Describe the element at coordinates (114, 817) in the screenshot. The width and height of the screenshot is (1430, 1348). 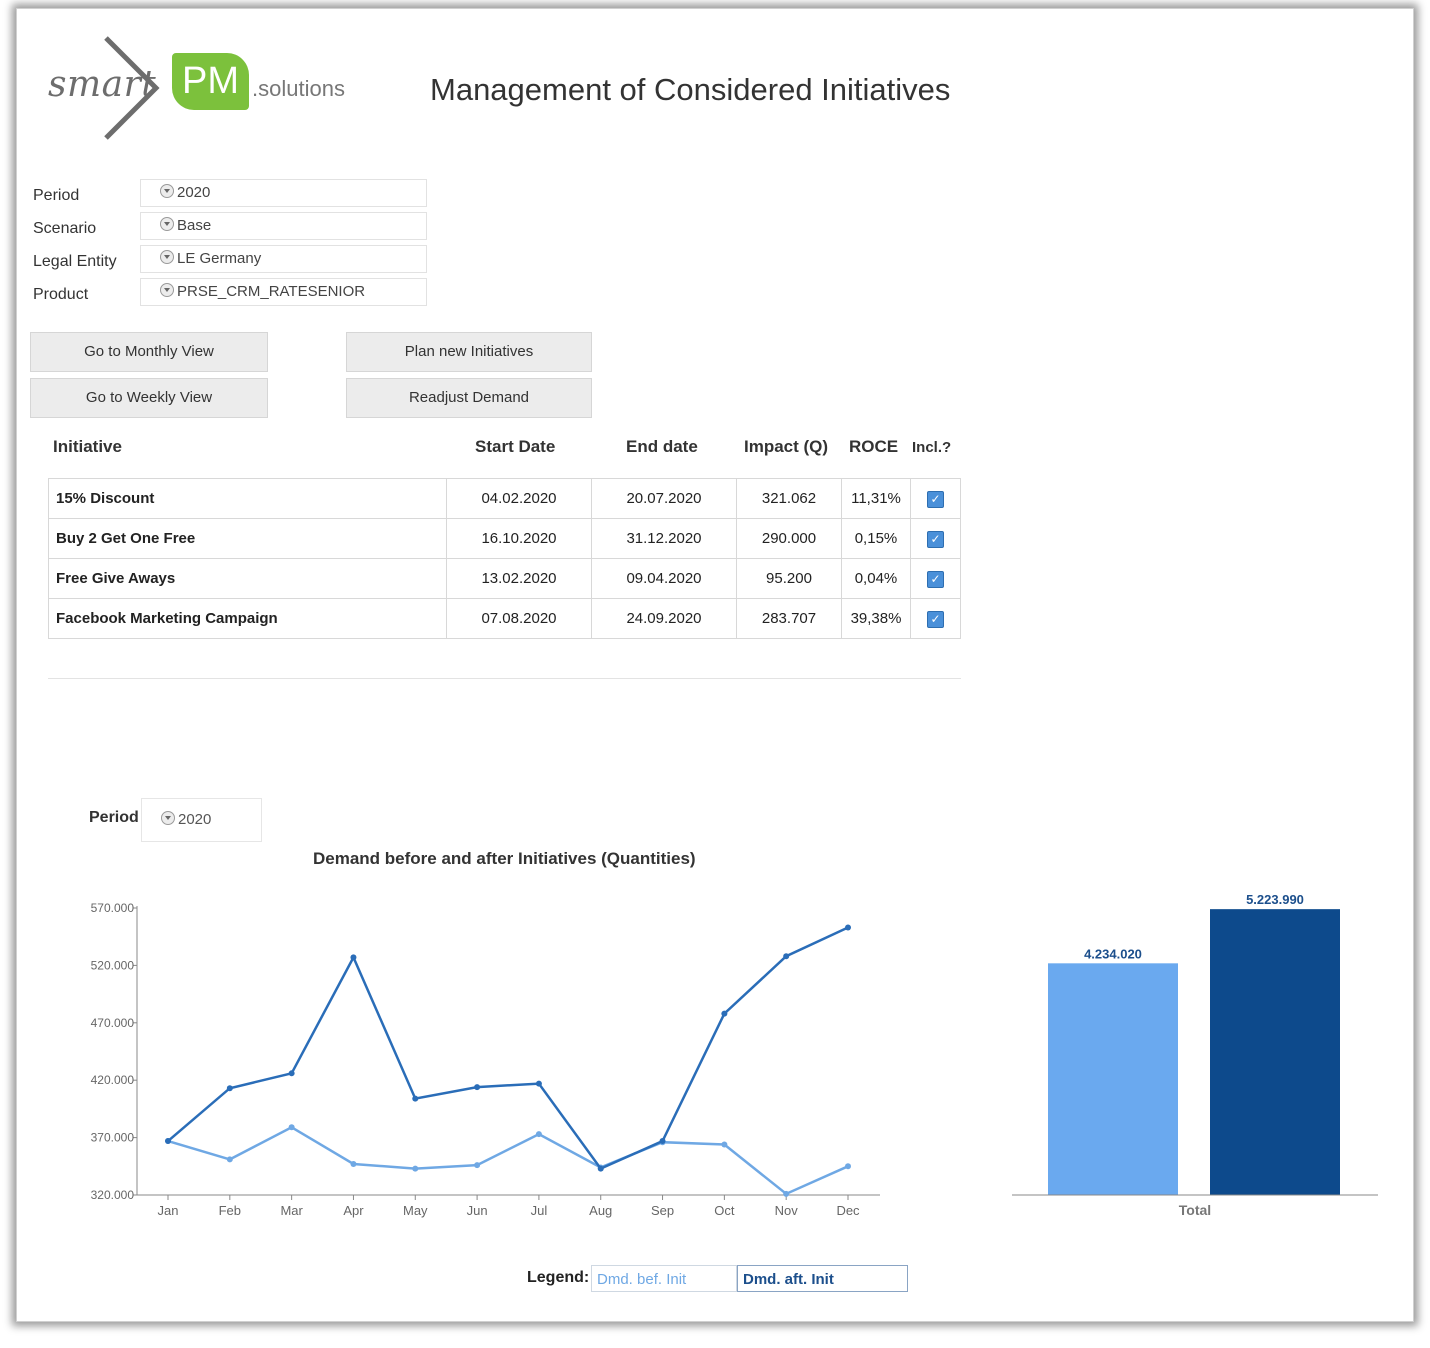
I see `chart-period-label: Period` at that location.